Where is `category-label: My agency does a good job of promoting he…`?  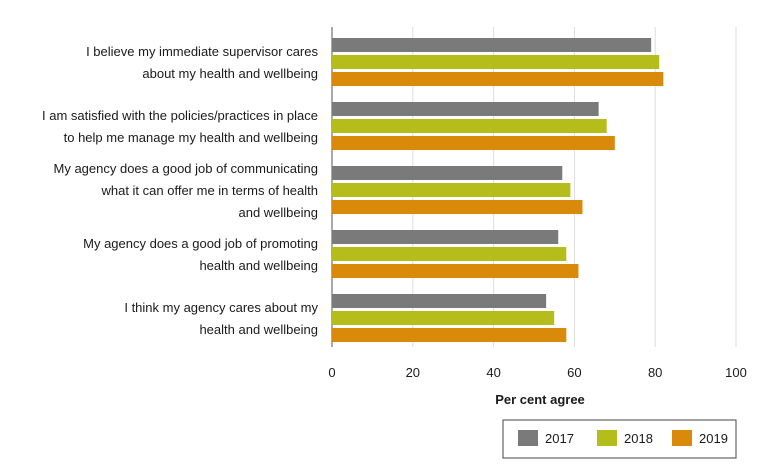
category-label: My agency does a good job of promoting he… is located at coordinates (200, 254).